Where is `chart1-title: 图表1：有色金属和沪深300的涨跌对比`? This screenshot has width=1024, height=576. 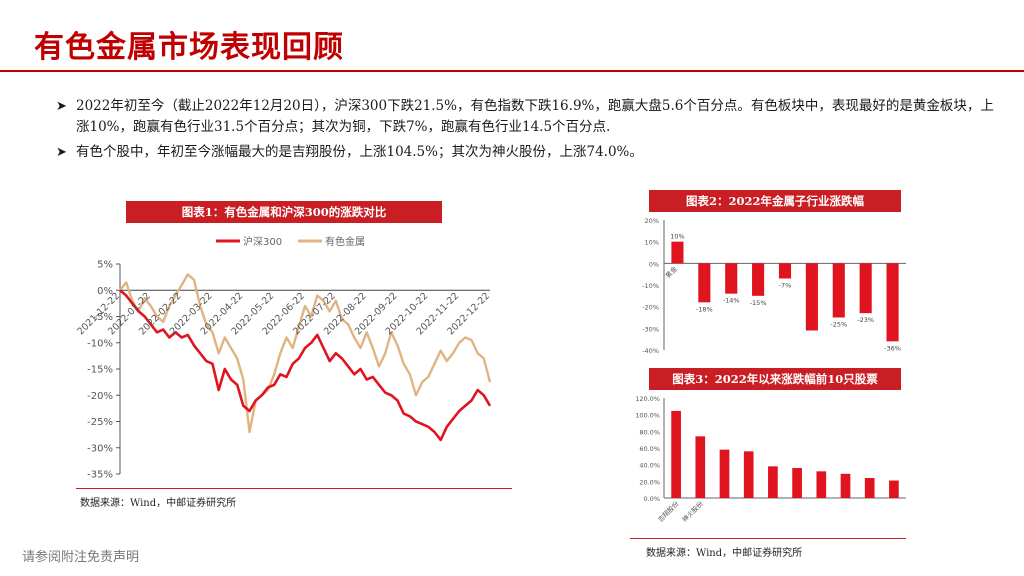
chart1-title: 图表1：有色金属和沪深300的涨跌对比 is located at coordinates (284, 212).